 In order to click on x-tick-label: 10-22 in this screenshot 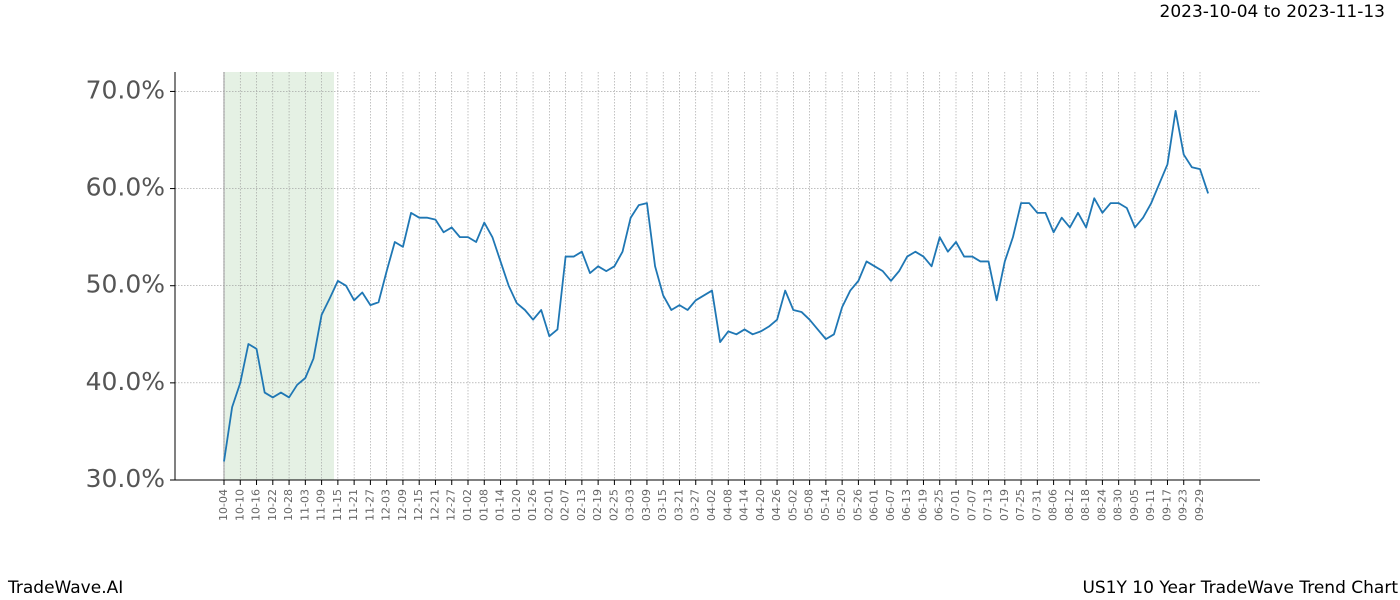, I will do `click(272, 505)`.